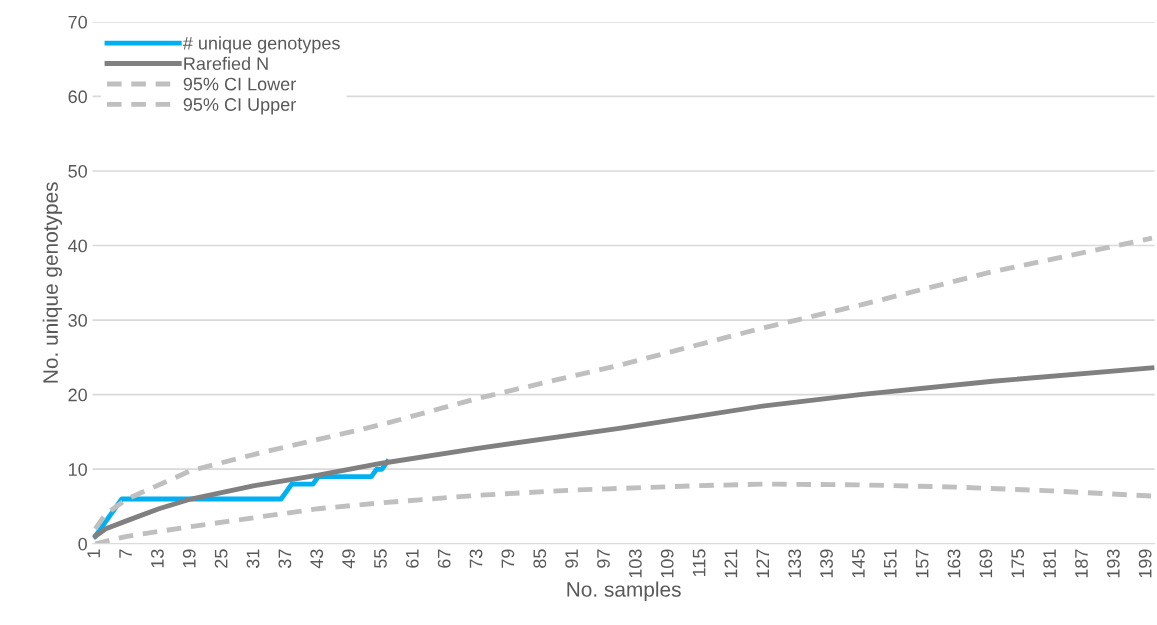  I want to click on x-tick-label: 55, so click(380, 558).